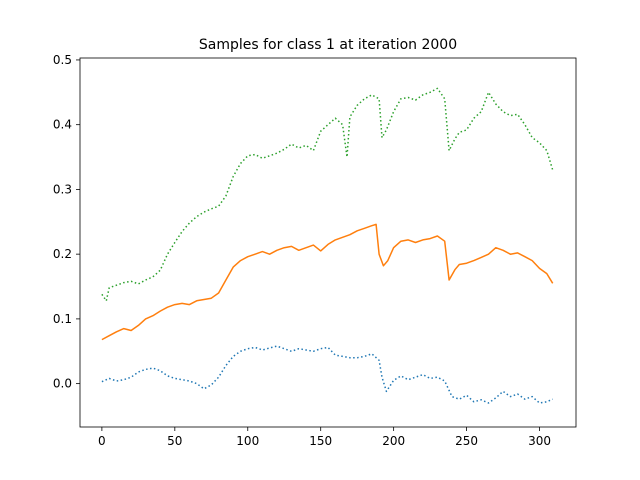  I want to click on y-tick-label: 0.0, so click(62, 384).